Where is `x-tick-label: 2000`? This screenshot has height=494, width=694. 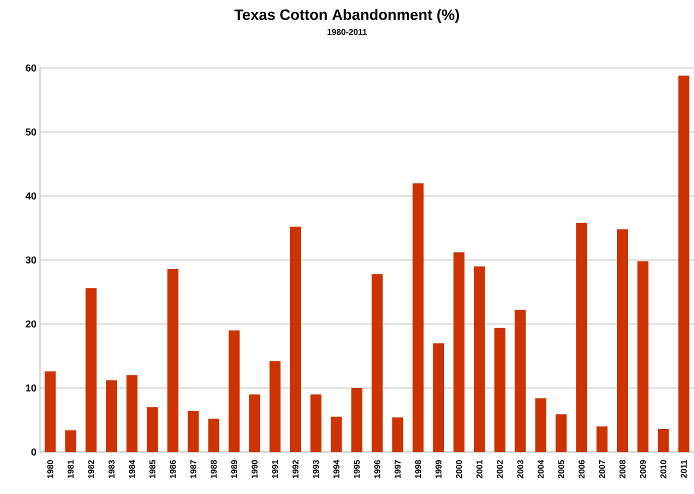 x-tick-label: 2000 is located at coordinates (459, 469).